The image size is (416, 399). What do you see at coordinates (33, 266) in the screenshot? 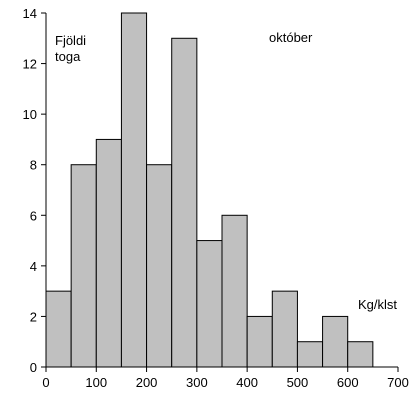
I see `y-tick-label-2: 4` at bounding box center [33, 266].